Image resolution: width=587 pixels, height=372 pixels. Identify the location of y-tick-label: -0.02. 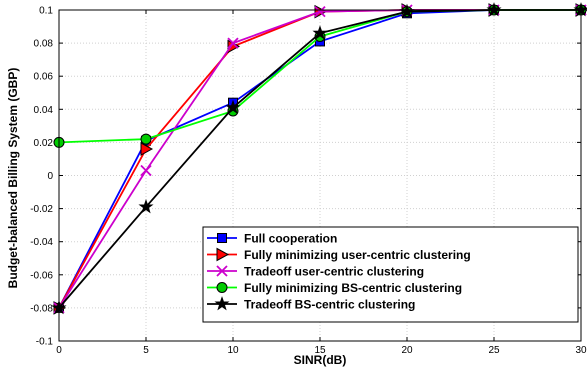
(41, 209).